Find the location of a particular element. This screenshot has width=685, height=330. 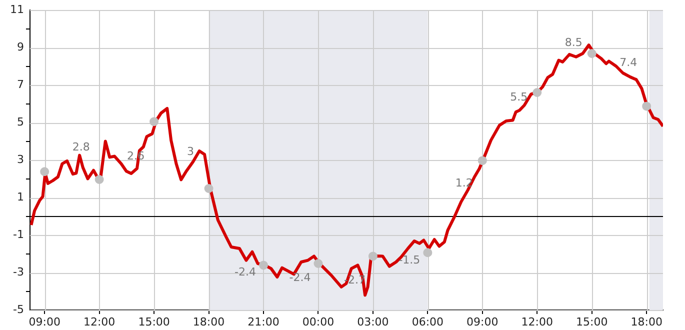

annotation: 2.8 is located at coordinates (81, 147).